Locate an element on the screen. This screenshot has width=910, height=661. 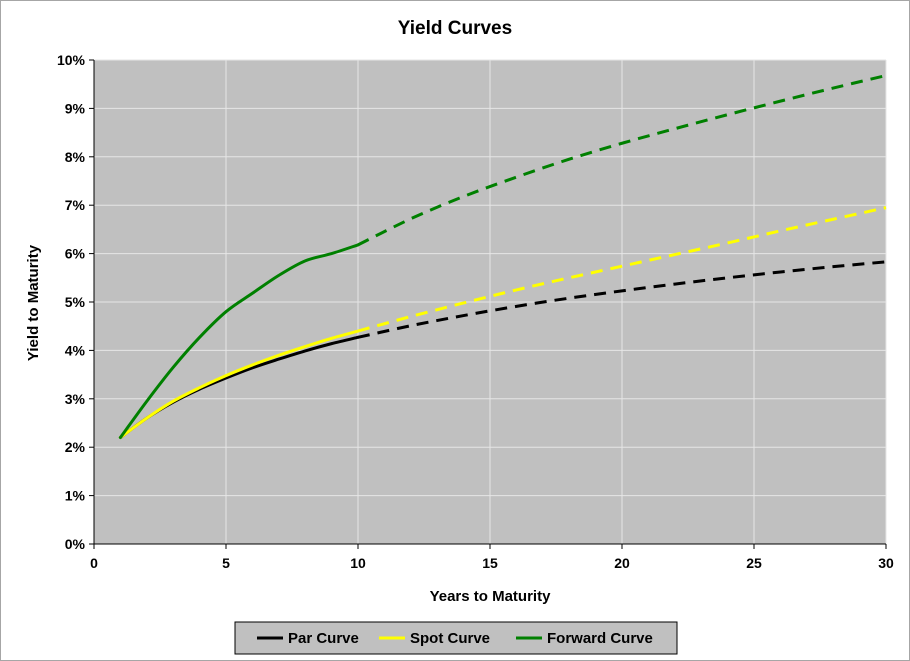
legend: Par Curve Spot Curve Forward Curve is located at coordinates (456, 638).